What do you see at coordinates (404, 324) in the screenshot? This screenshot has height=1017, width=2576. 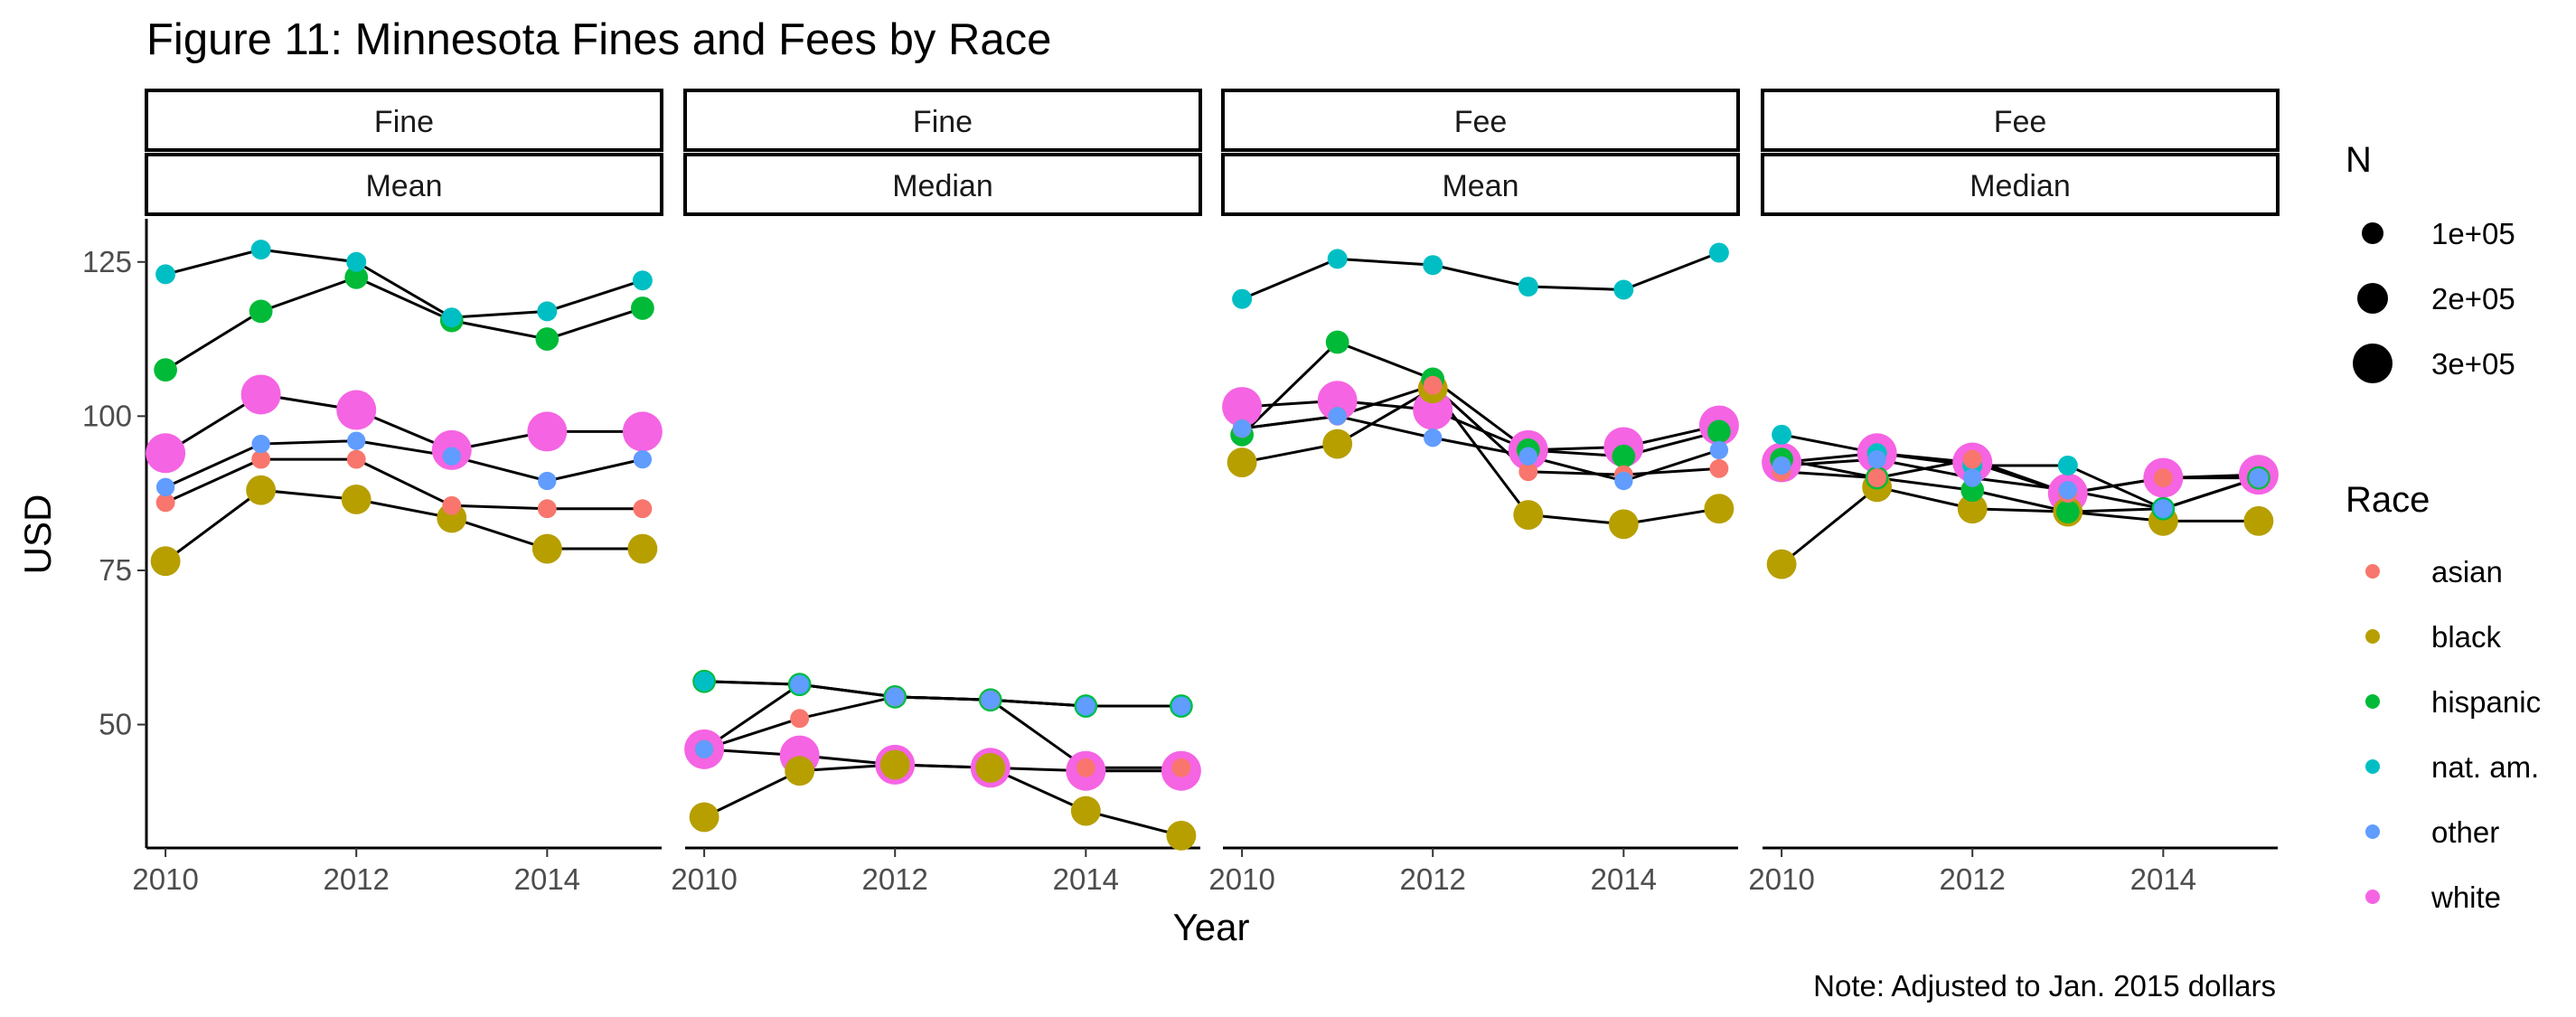 I see `series-line-hispanic` at bounding box center [404, 324].